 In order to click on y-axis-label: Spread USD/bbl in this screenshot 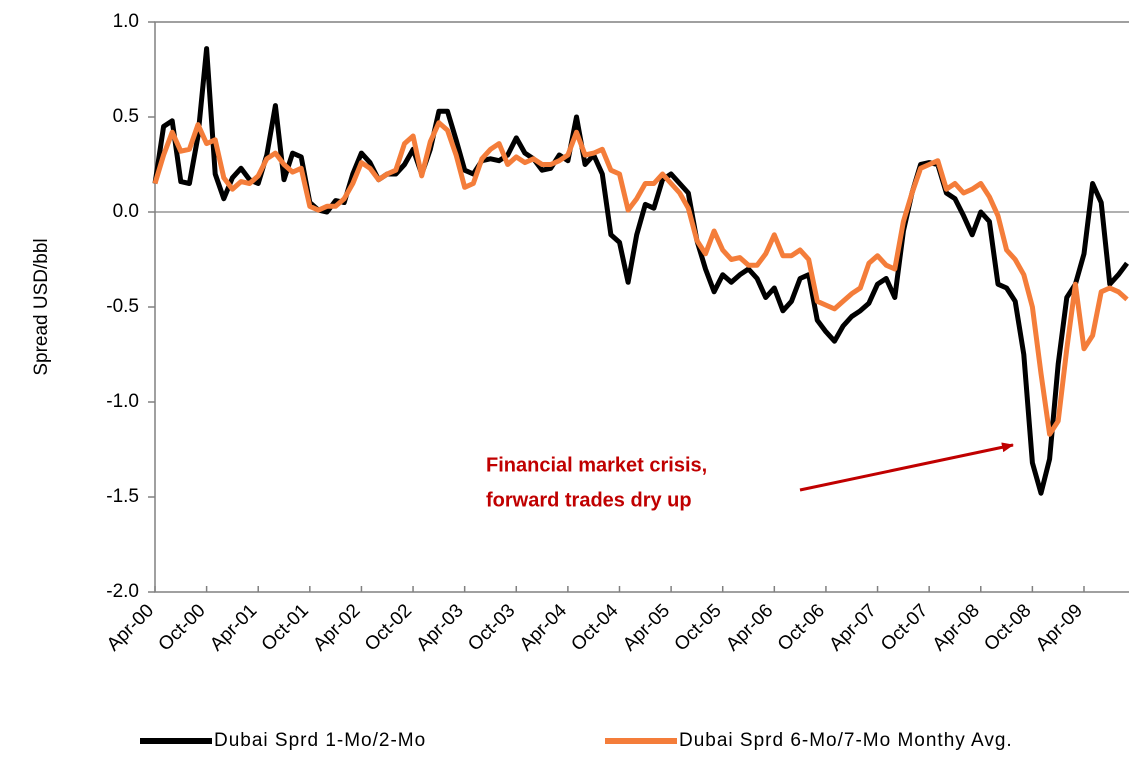, I will do `click(41, 306)`.